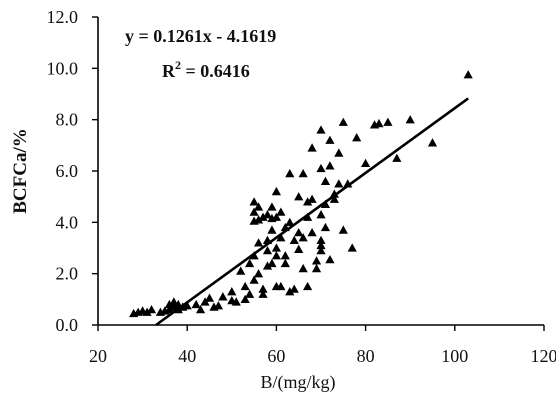  What do you see at coordinates (454, 356) in the screenshot?
I see `x-tick-label: 100` at bounding box center [454, 356].